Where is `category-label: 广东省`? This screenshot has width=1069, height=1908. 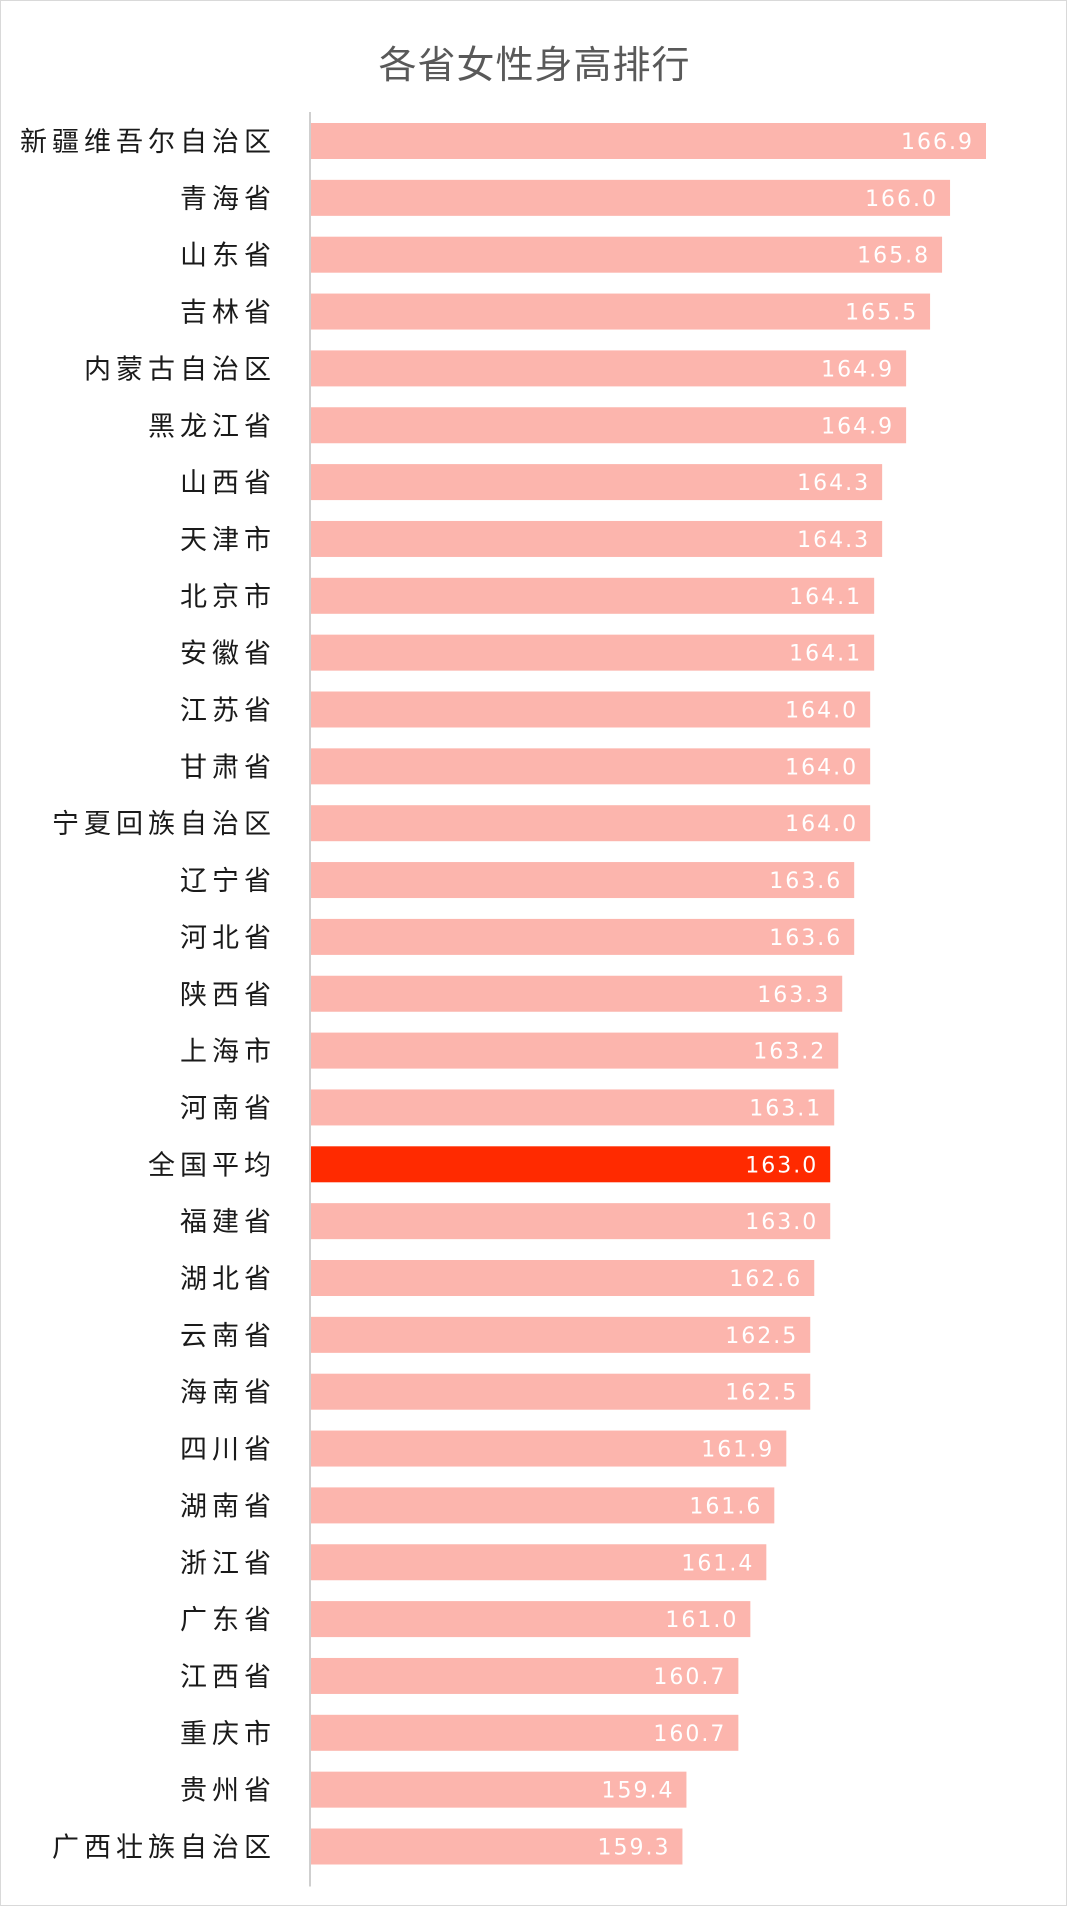 category-label: 广东省 is located at coordinates (228, 1620).